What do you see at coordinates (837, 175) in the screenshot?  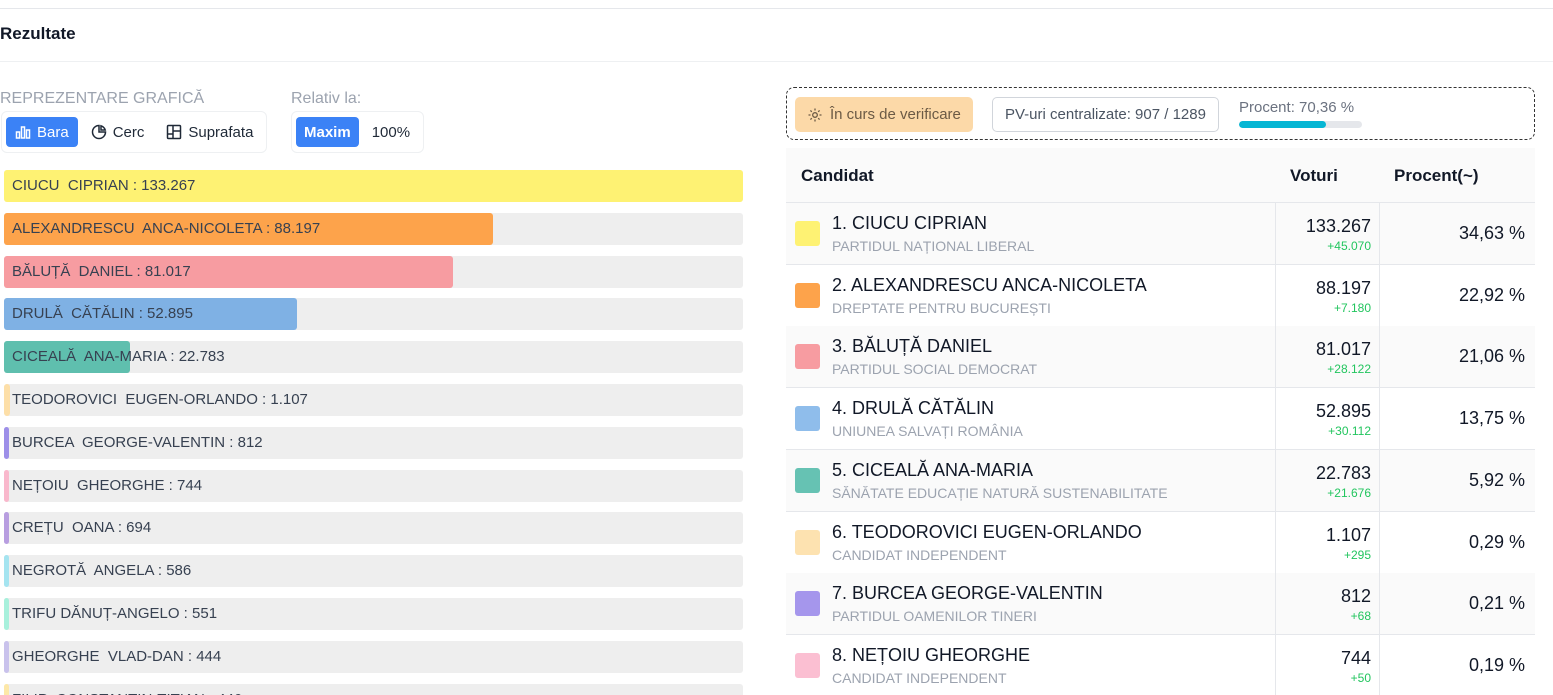 I see `header-candidate: Candidat` at bounding box center [837, 175].